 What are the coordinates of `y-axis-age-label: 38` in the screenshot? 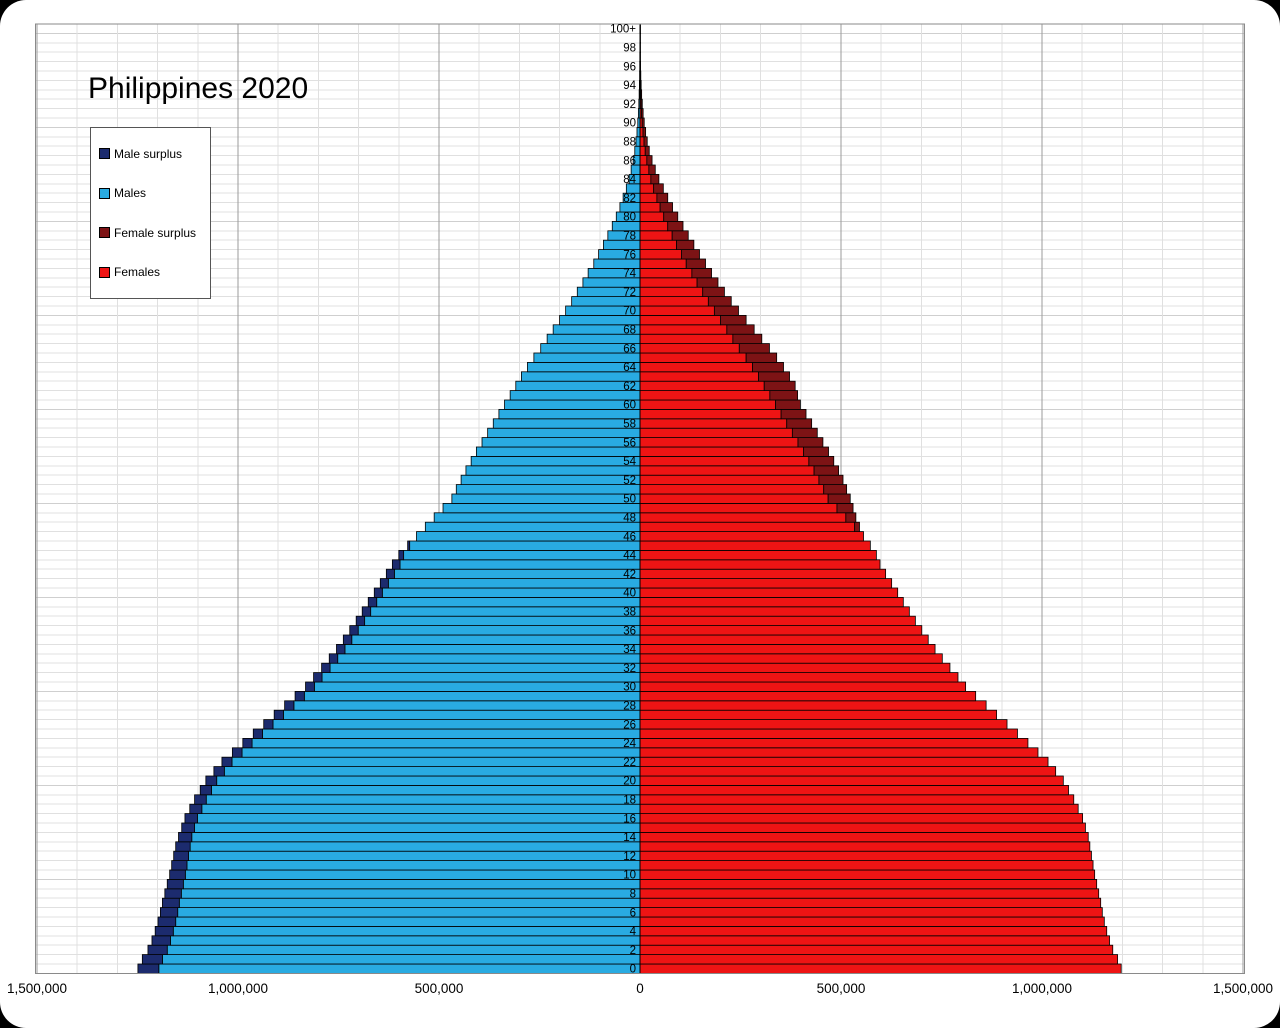 It's located at (629, 613).